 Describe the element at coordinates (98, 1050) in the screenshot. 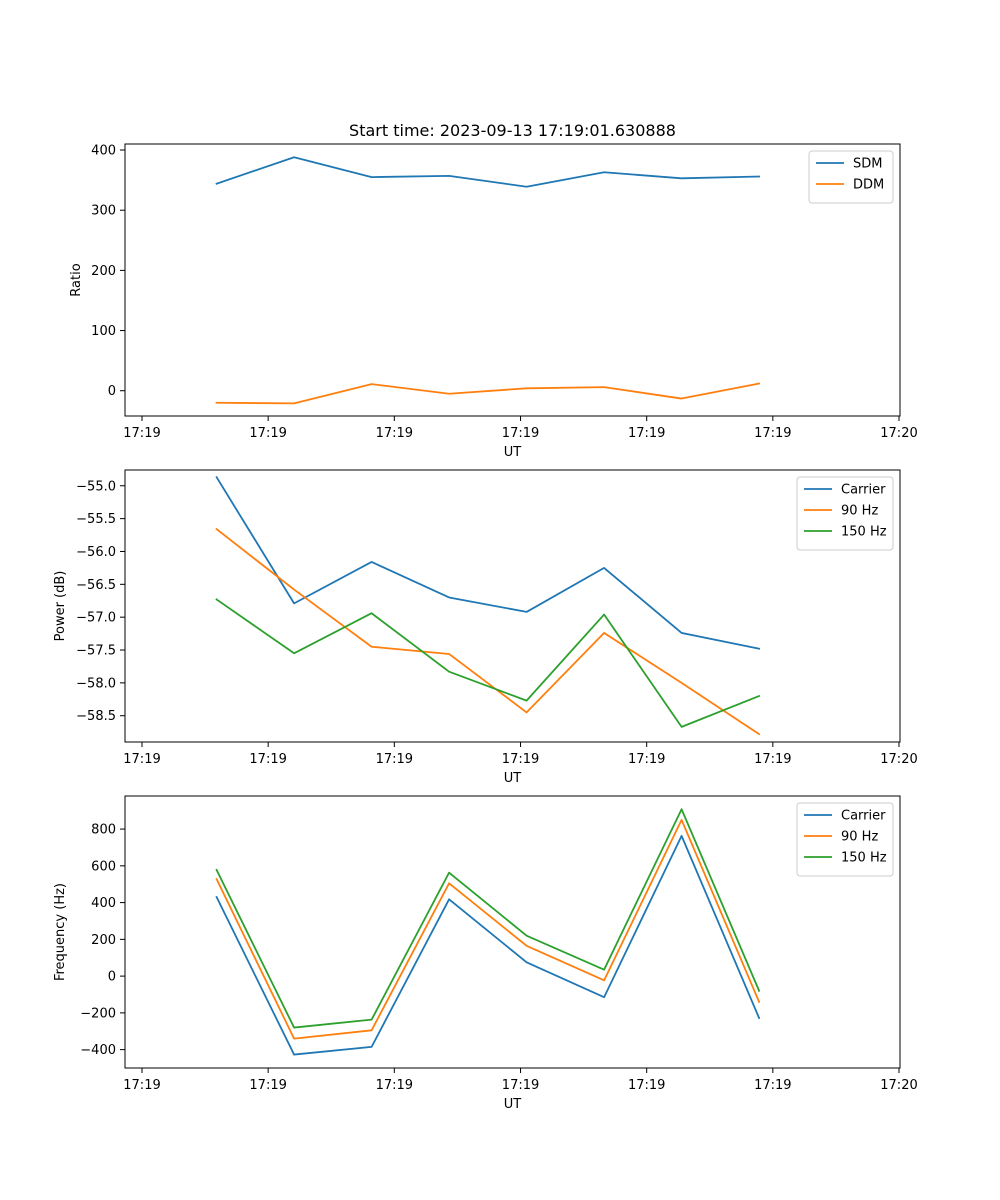

I see `y-tick-label: −400` at that location.